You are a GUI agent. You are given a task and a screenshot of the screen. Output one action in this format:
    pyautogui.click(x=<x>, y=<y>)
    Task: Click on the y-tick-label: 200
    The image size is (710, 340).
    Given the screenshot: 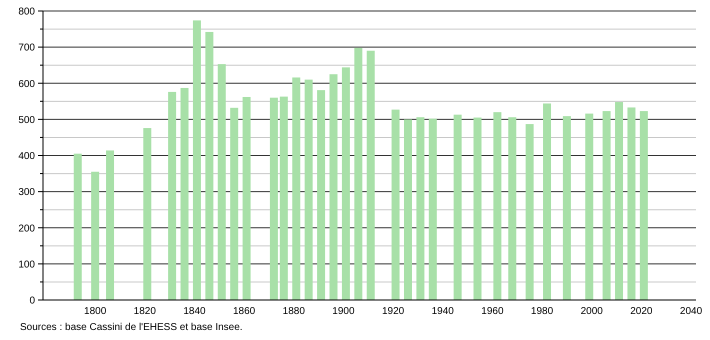 What is the action you would take?
    pyautogui.click(x=27, y=228)
    